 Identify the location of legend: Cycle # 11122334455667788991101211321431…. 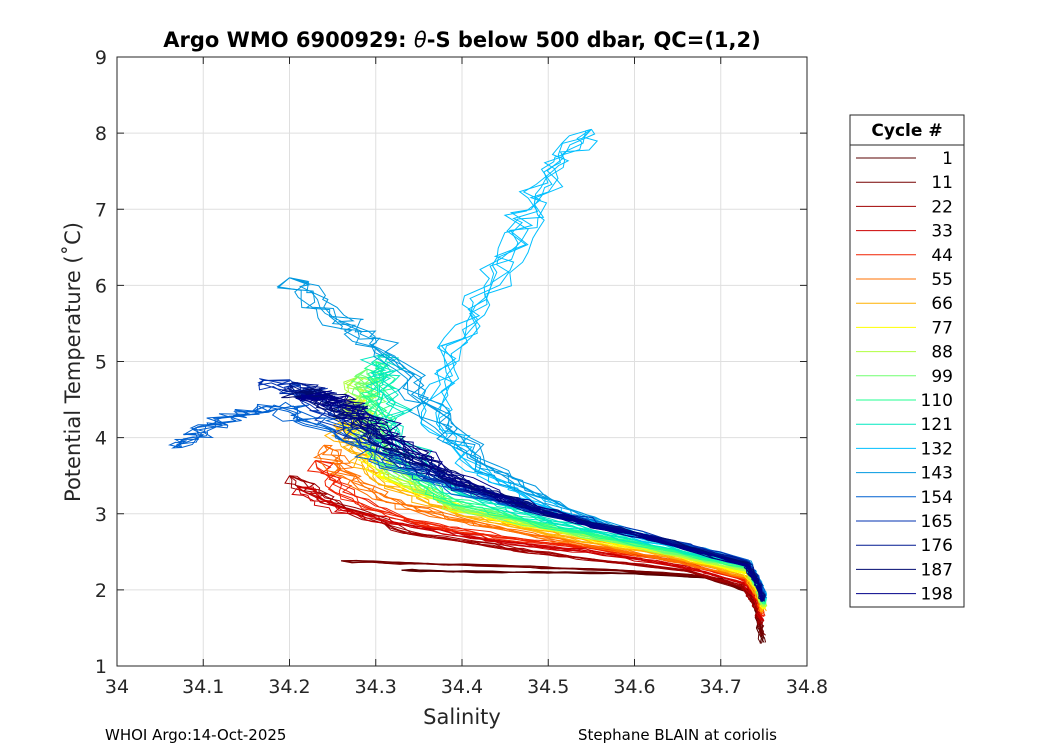
(907, 361).